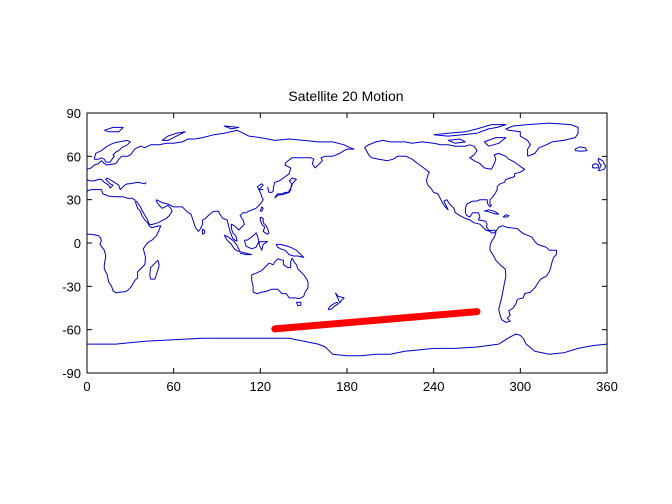  Describe the element at coordinates (71, 286) in the screenshot. I see `y-tick-label: -30` at that location.